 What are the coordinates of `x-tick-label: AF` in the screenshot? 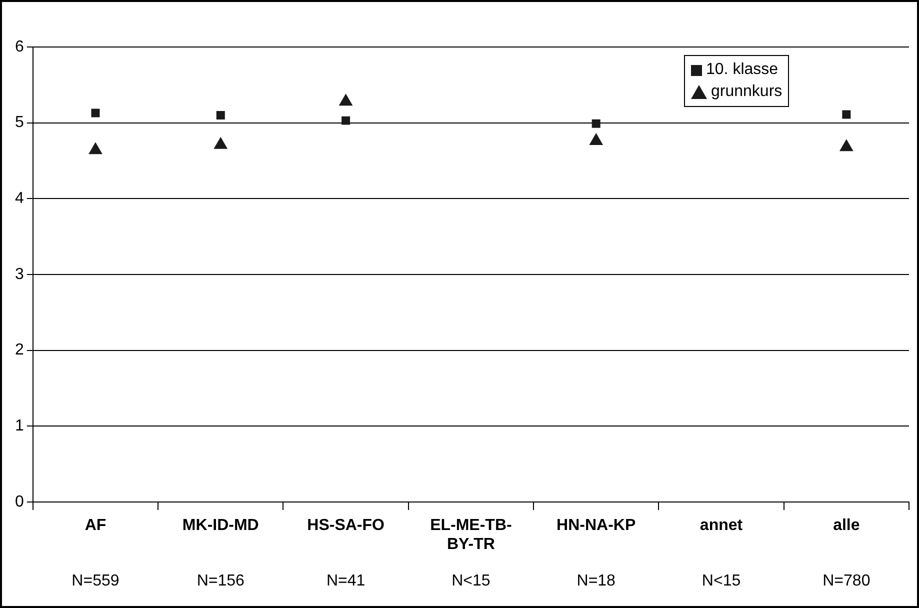 It's located at (95, 525).